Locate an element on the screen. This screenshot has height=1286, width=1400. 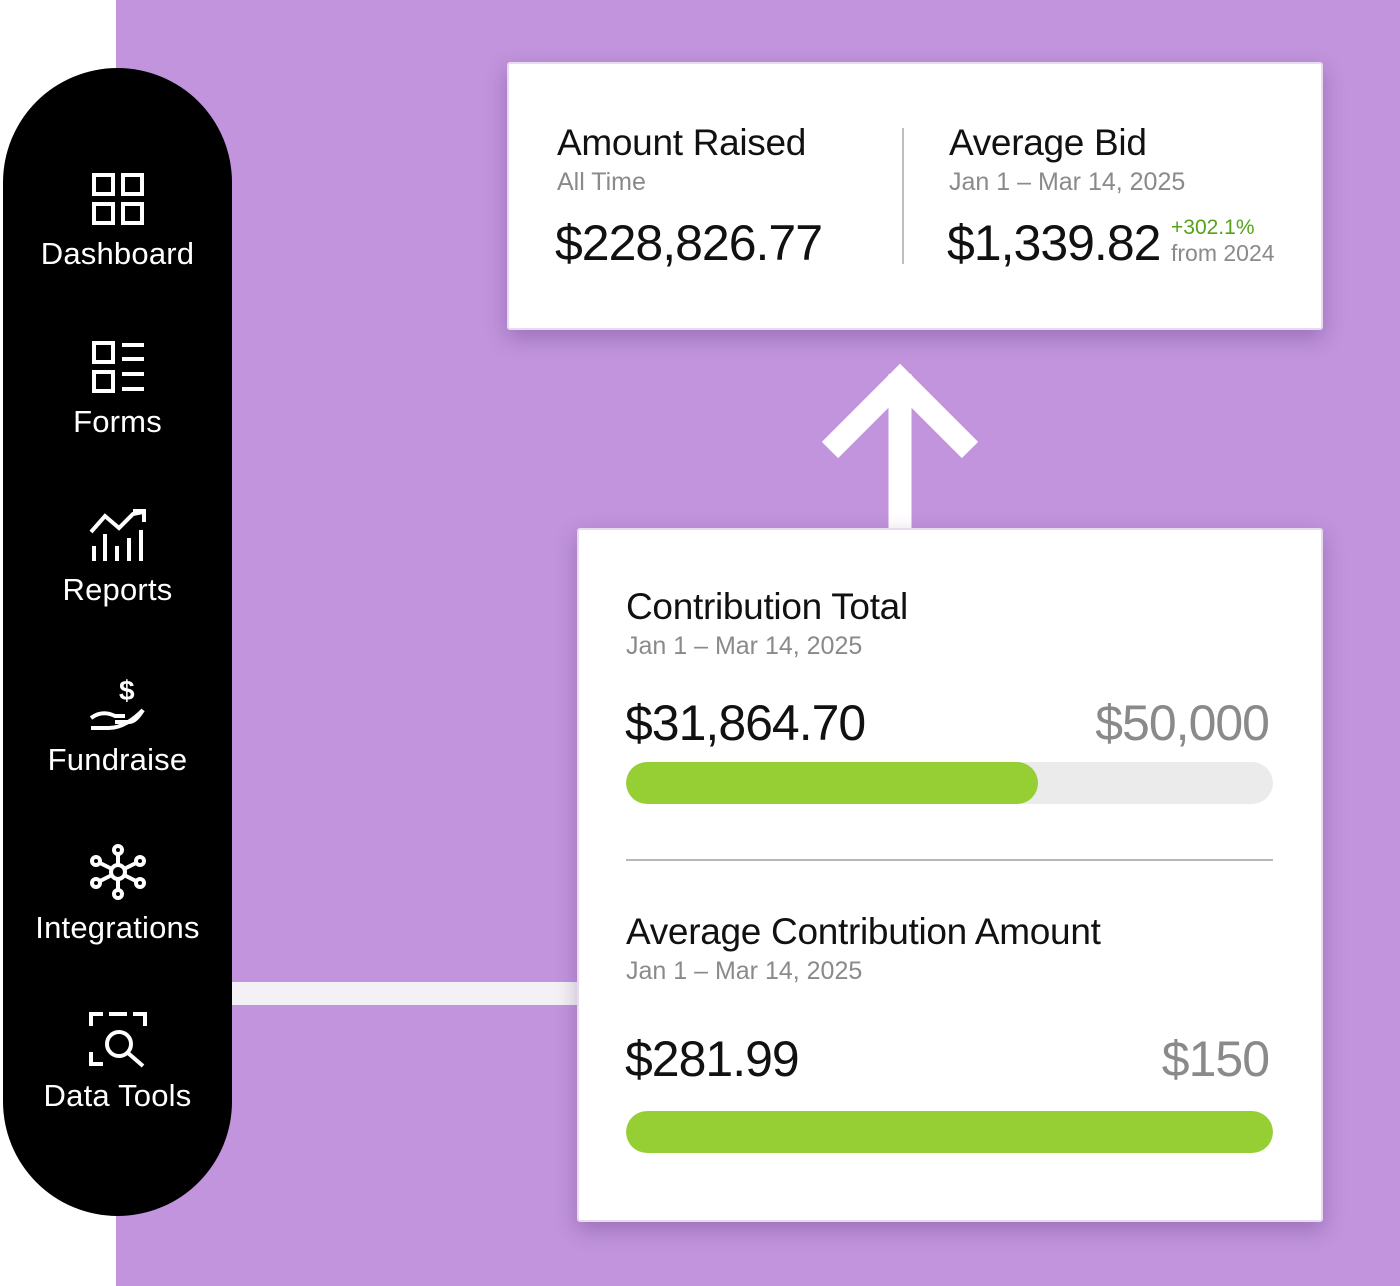
sidebar-item-fundraise: $ Fundraise is located at coordinates (117, 727).